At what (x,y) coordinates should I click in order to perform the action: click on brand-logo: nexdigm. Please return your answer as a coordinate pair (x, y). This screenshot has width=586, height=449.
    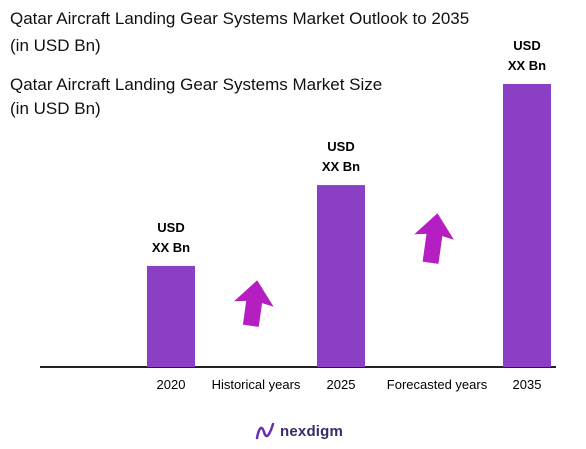
    Looking at the image, I should click on (298, 431).